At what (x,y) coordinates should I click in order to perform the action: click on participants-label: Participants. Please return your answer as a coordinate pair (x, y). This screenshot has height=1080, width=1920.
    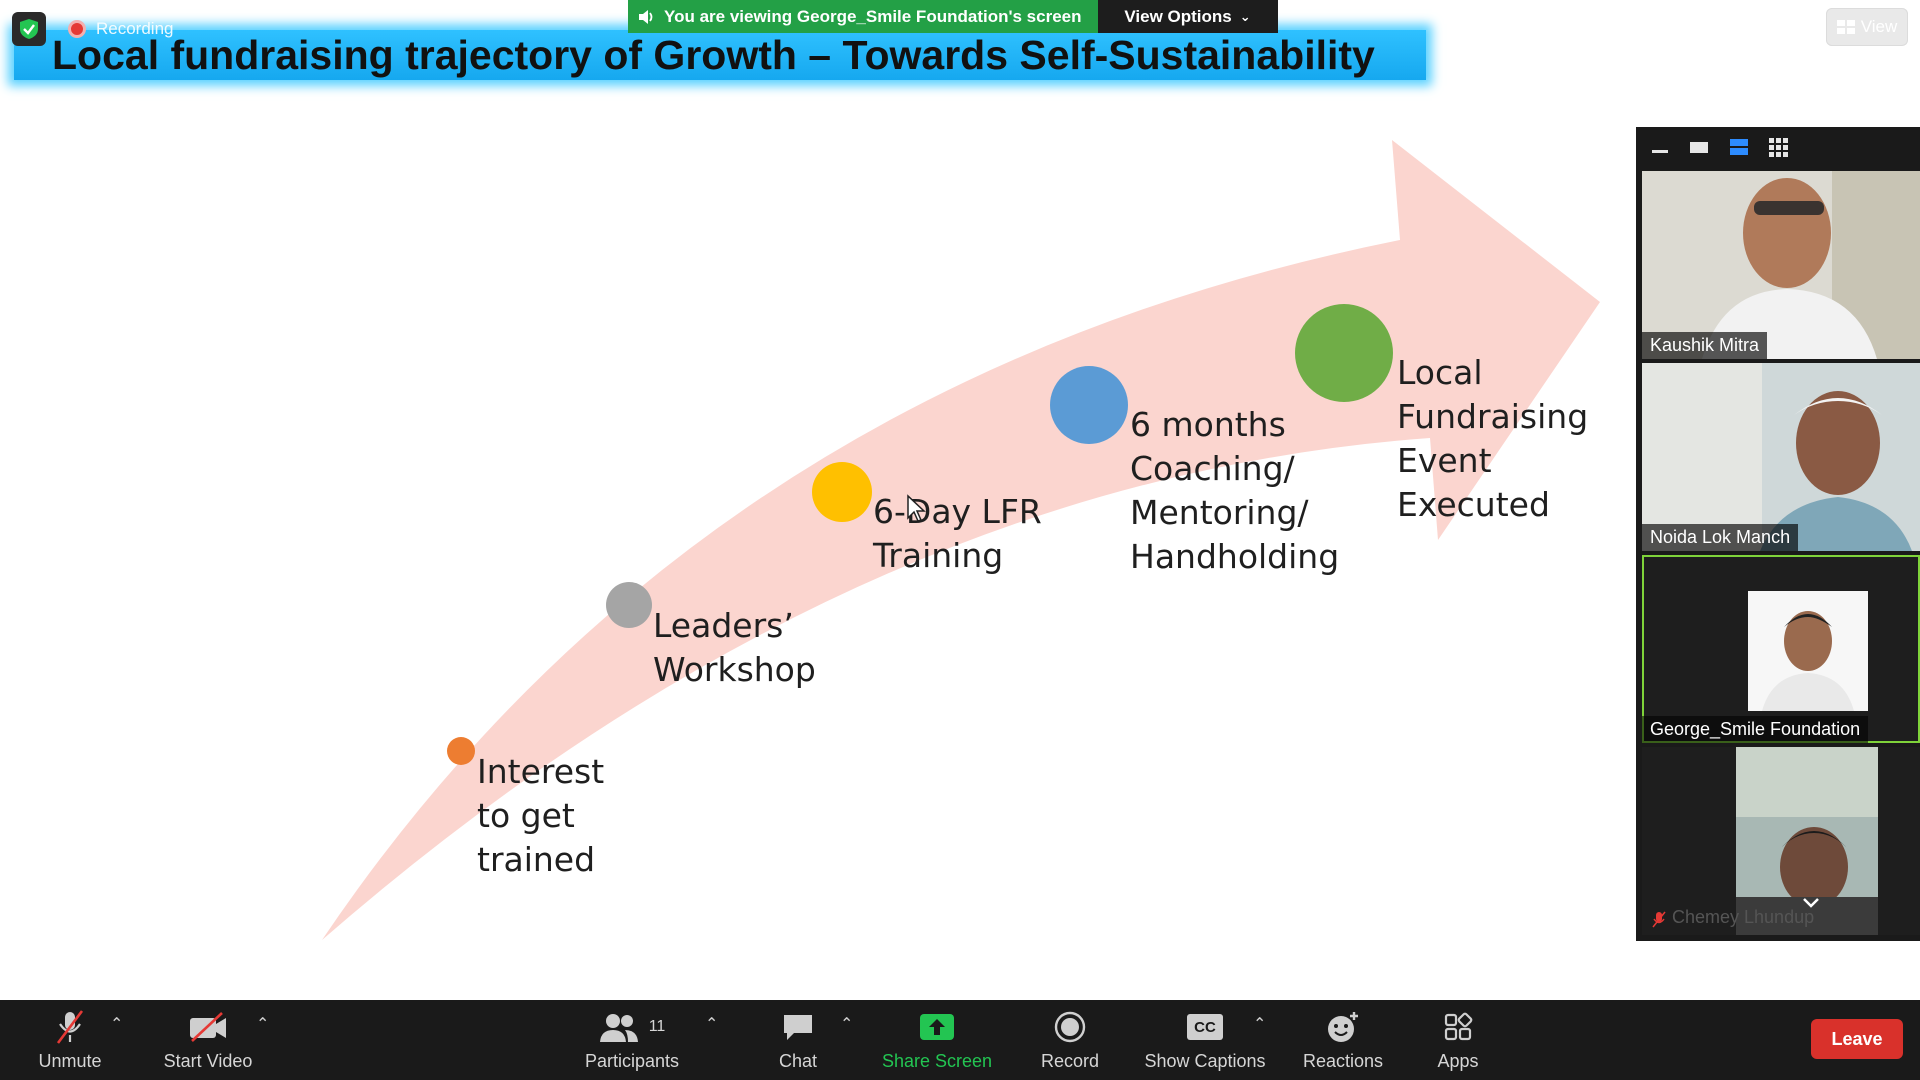
    Looking at the image, I should click on (632, 1061).